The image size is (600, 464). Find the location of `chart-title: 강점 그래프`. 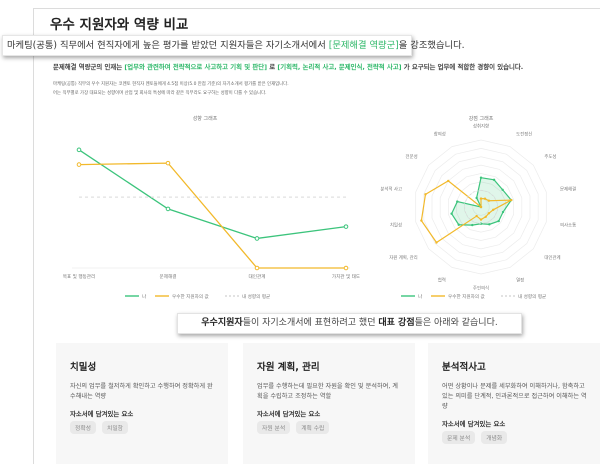

chart-title: 강점 그래프 is located at coordinates (481, 118).